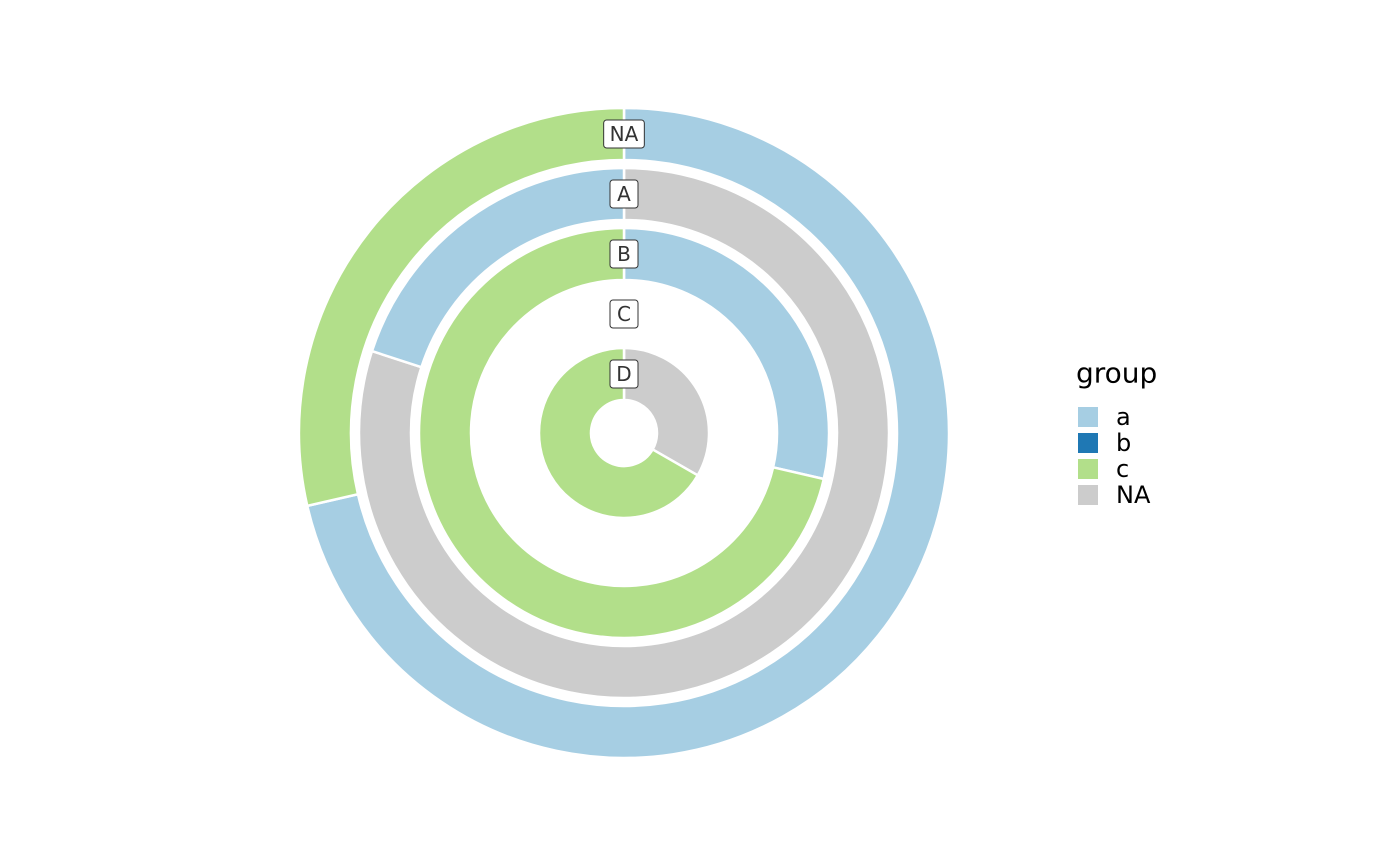 Image resolution: width=1400 pixels, height=866 pixels. What do you see at coordinates (1122, 469) in the screenshot?
I see `legend-label: c` at bounding box center [1122, 469].